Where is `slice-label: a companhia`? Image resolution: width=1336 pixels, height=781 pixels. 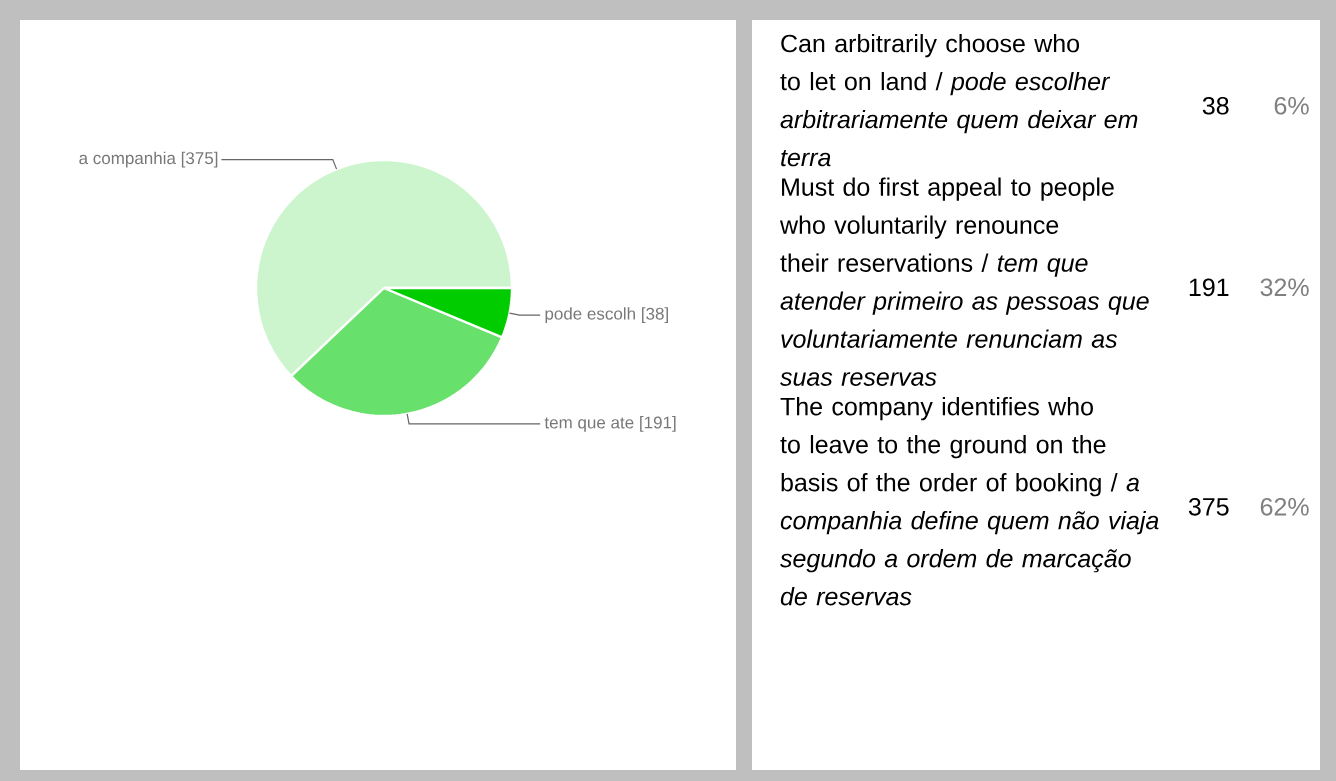
slice-label: a companhia is located at coordinates (127, 159).